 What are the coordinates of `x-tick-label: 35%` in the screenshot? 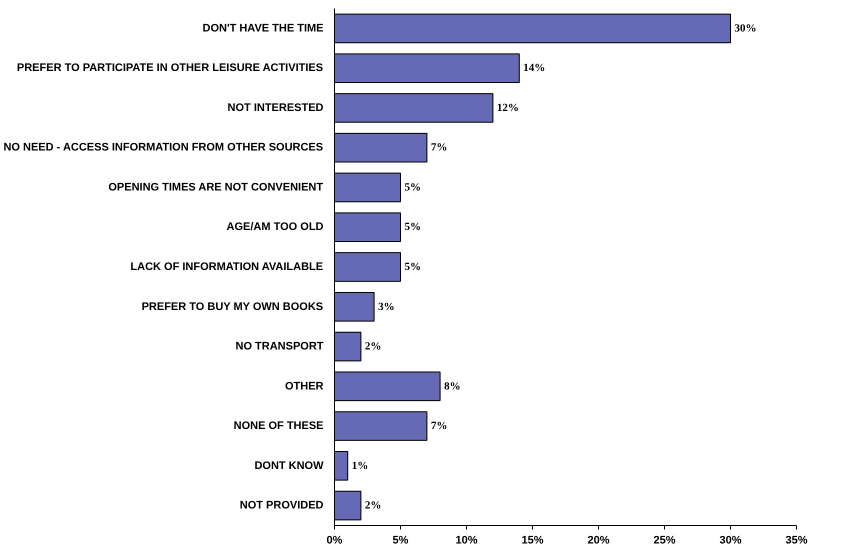 It's located at (796, 540).